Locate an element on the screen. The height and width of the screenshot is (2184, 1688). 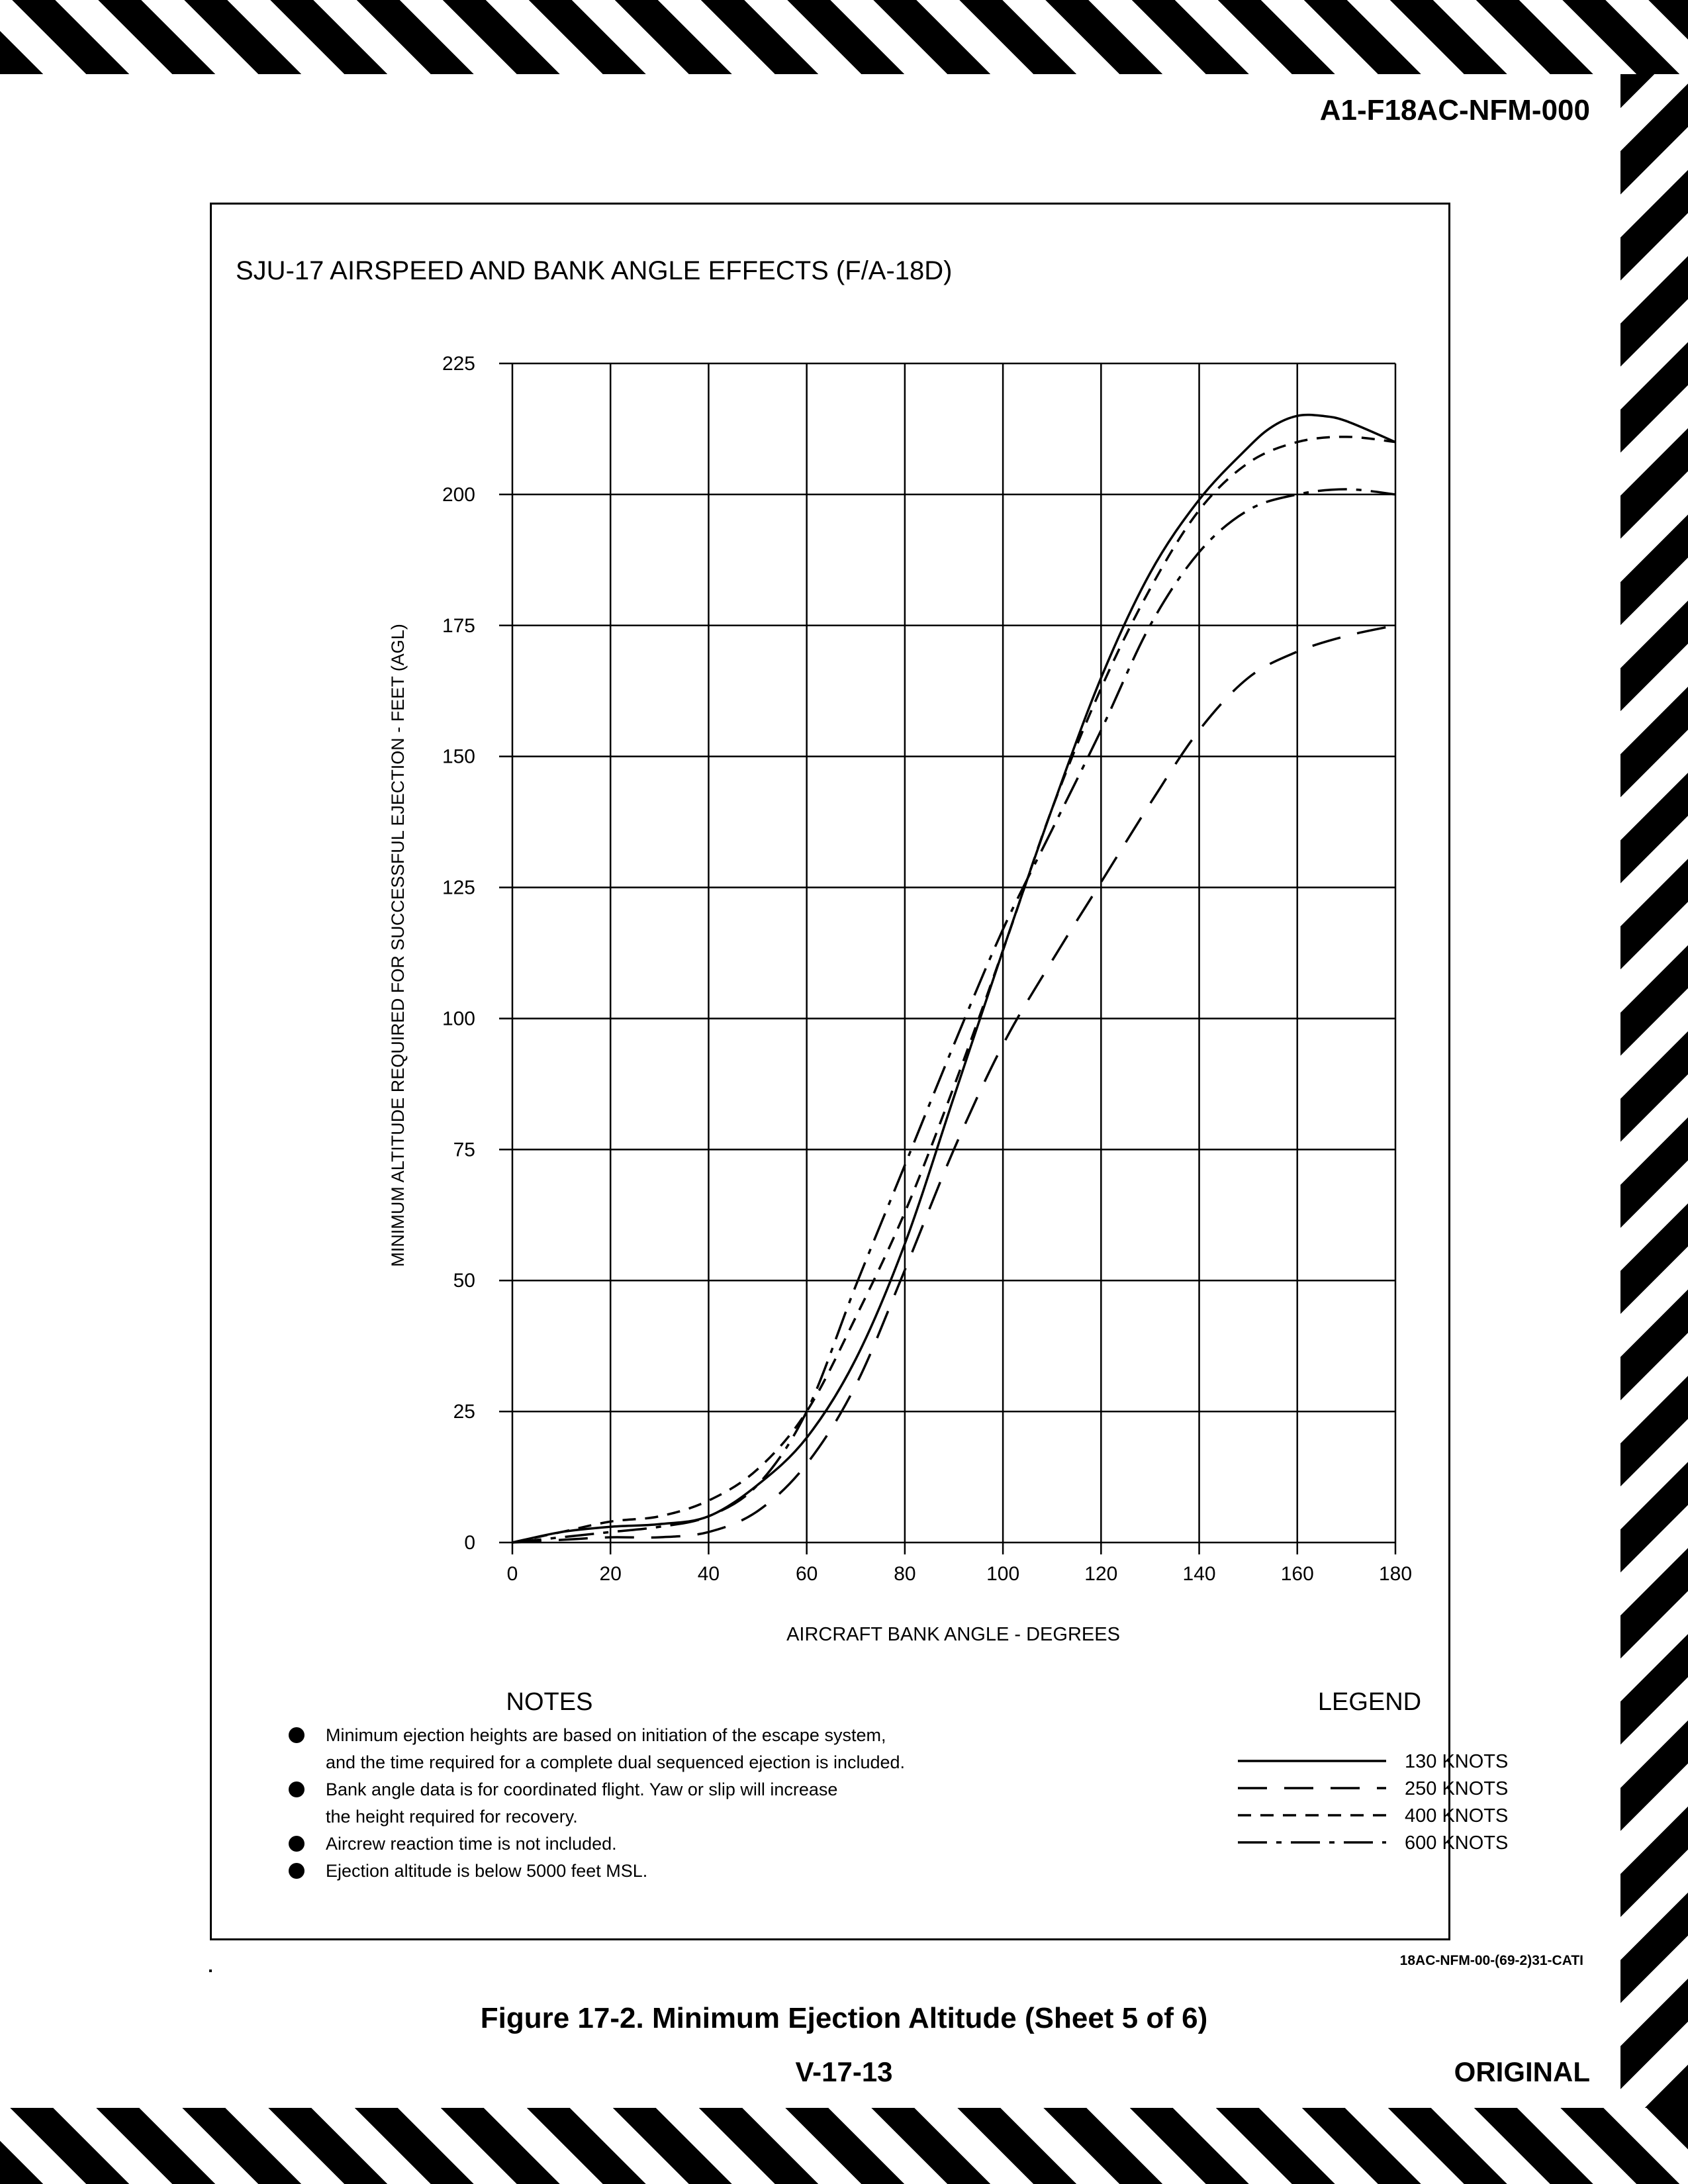
revision-status: ORIGINAL is located at coordinates (1522, 2072).